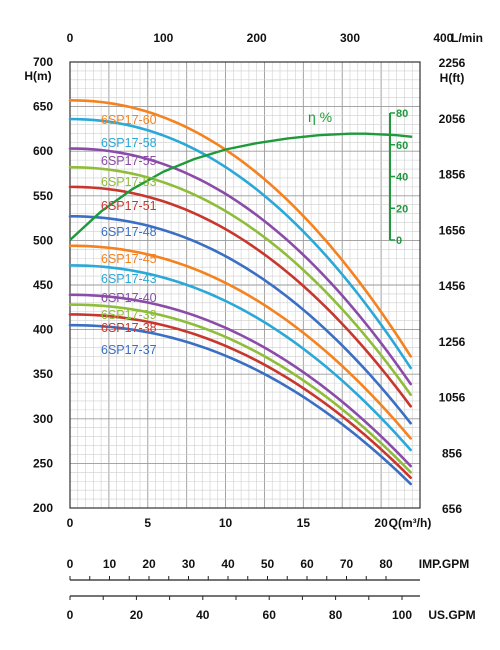 The image size is (500, 650). I want to click on x-top-tick-label: 300, so click(350, 38).